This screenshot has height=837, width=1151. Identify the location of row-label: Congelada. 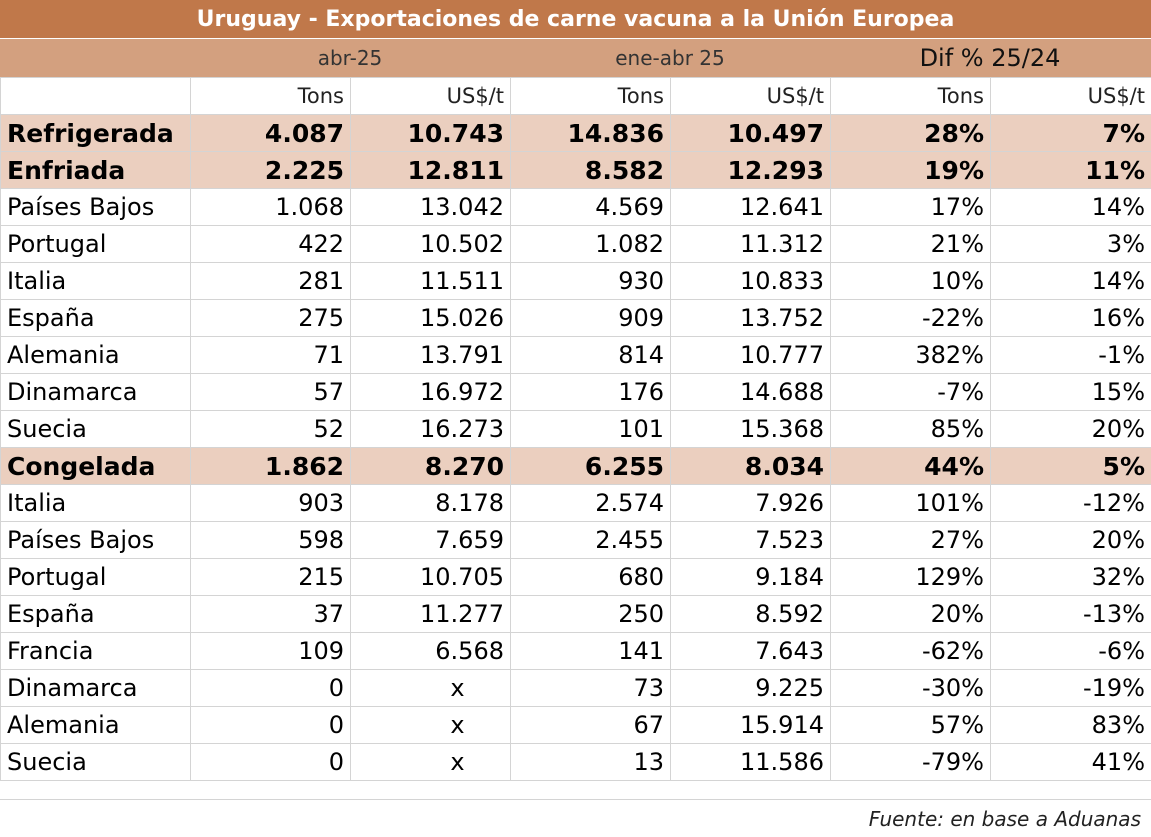
(95, 466).